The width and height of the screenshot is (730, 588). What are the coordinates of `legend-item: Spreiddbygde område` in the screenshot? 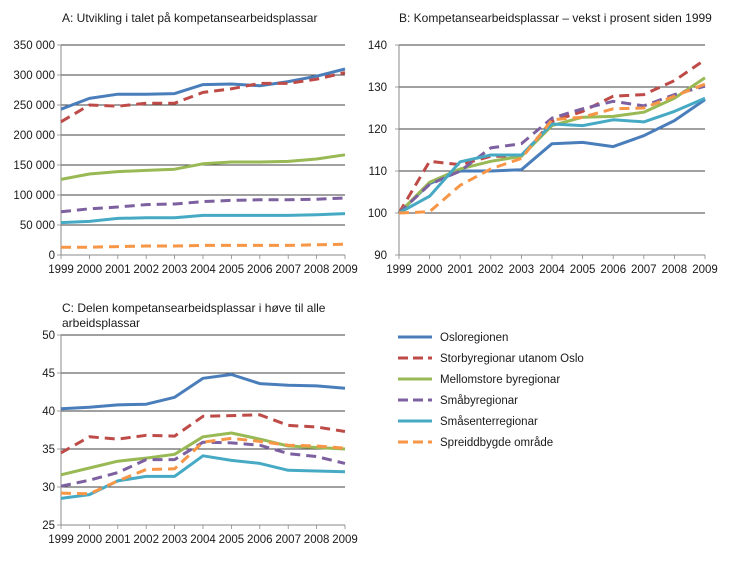 It's located at (475, 443).